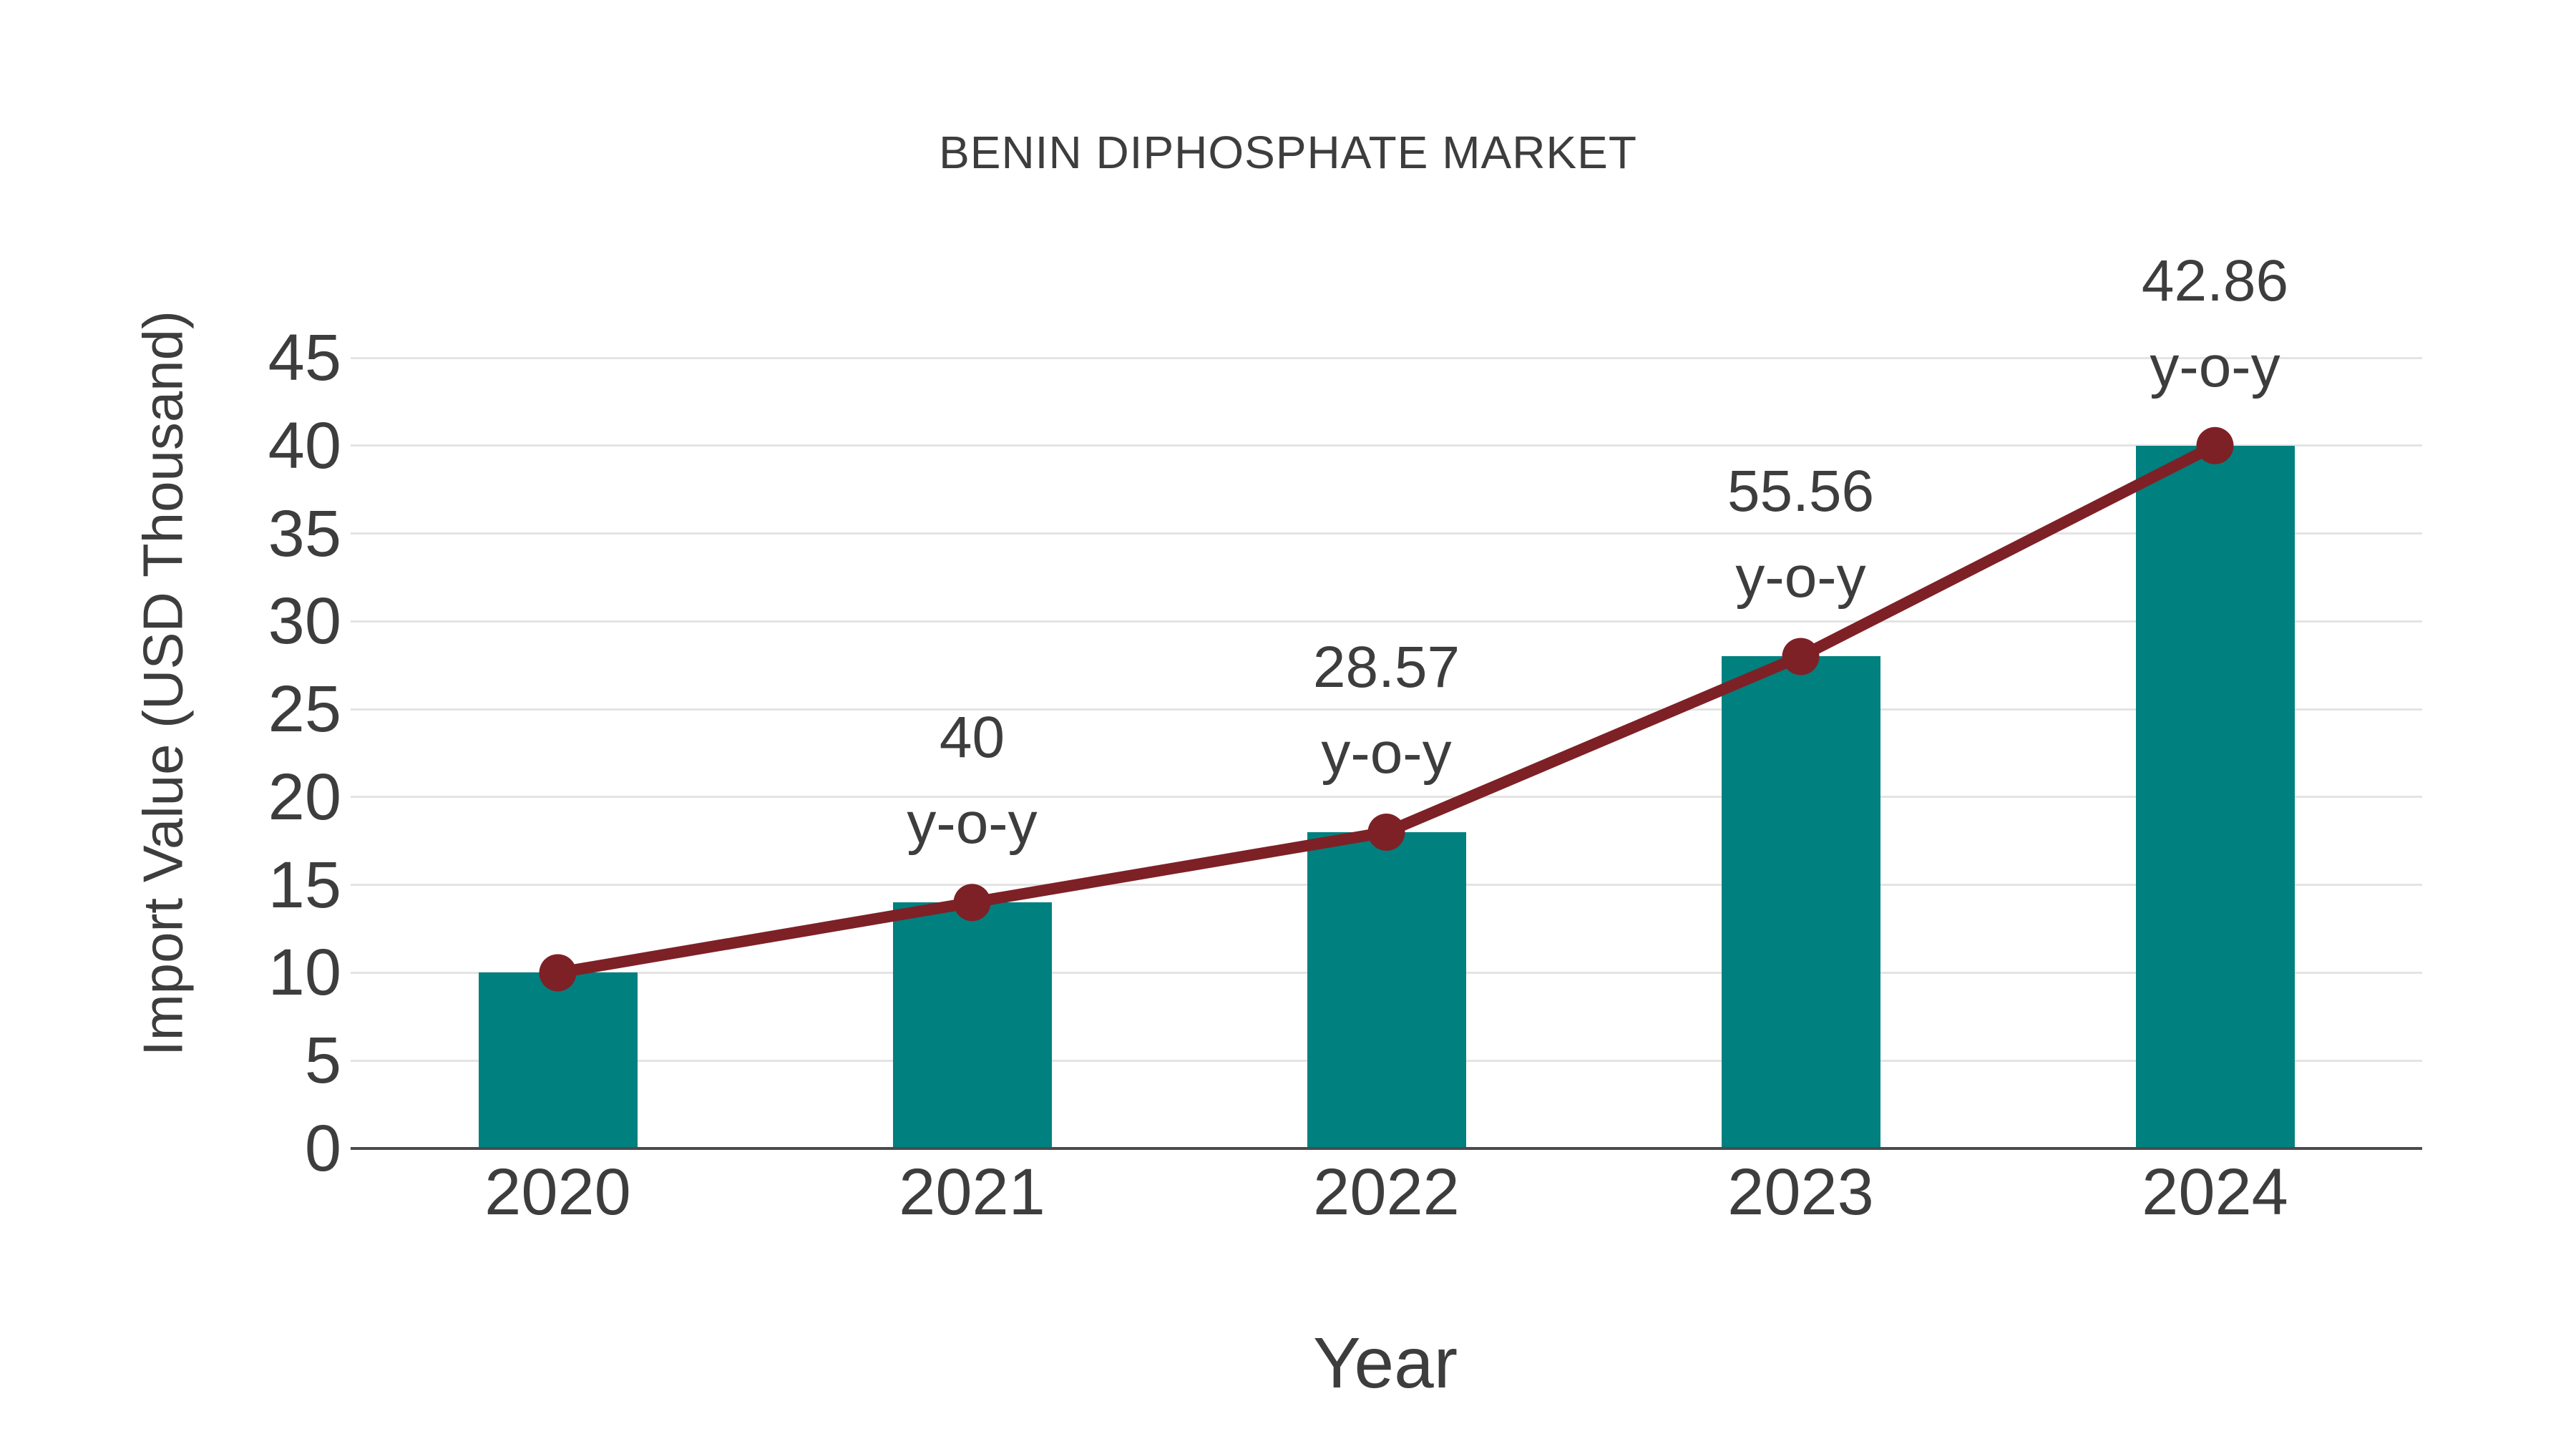 This screenshot has height=1449, width=2576. I want to click on x-tick-label-2023: 2023, so click(1800, 1192).